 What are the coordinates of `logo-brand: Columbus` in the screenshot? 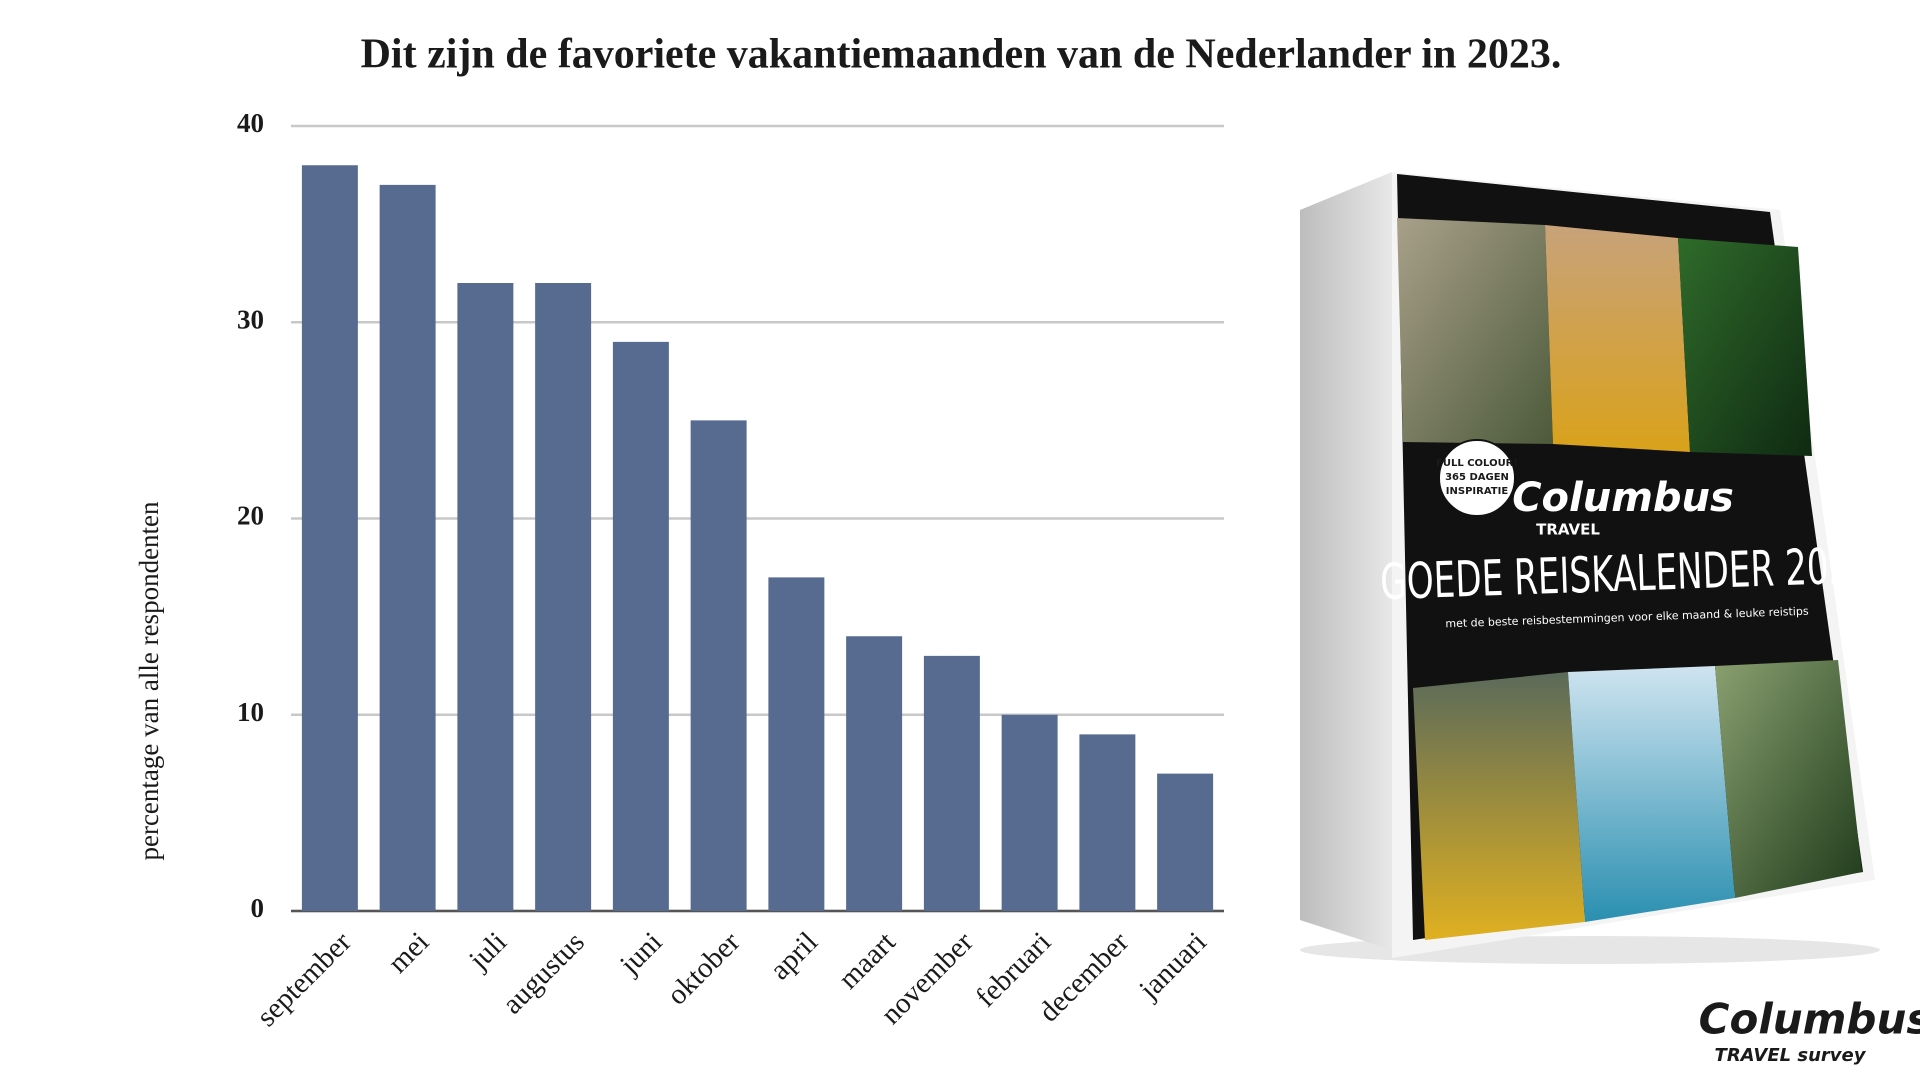 It's located at (1809, 1019).